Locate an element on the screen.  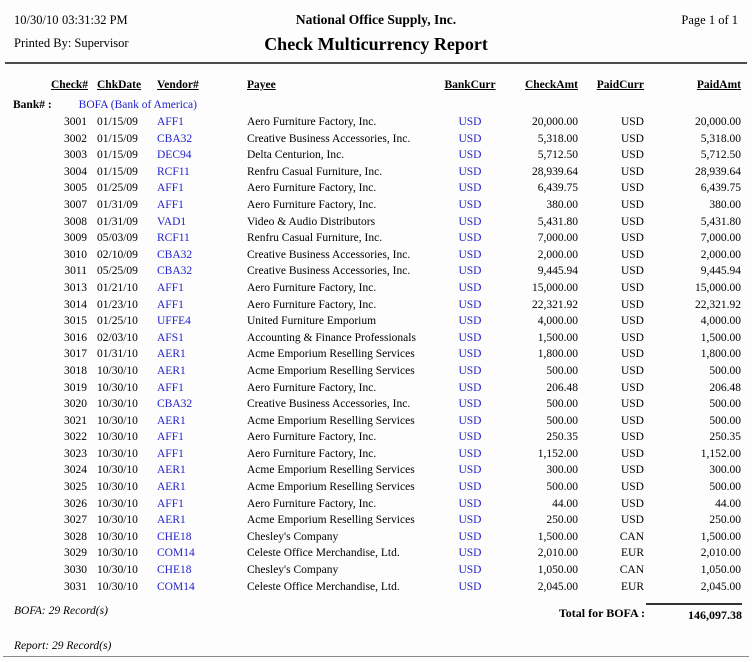
page-indicator: Page 1 of 1 is located at coordinates (709, 20).